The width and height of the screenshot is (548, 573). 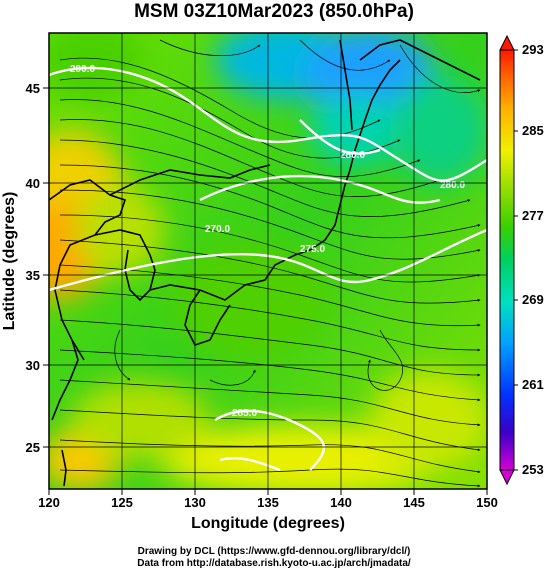 I want to click on y-tick-label: 25, so click(x=33, y=447).